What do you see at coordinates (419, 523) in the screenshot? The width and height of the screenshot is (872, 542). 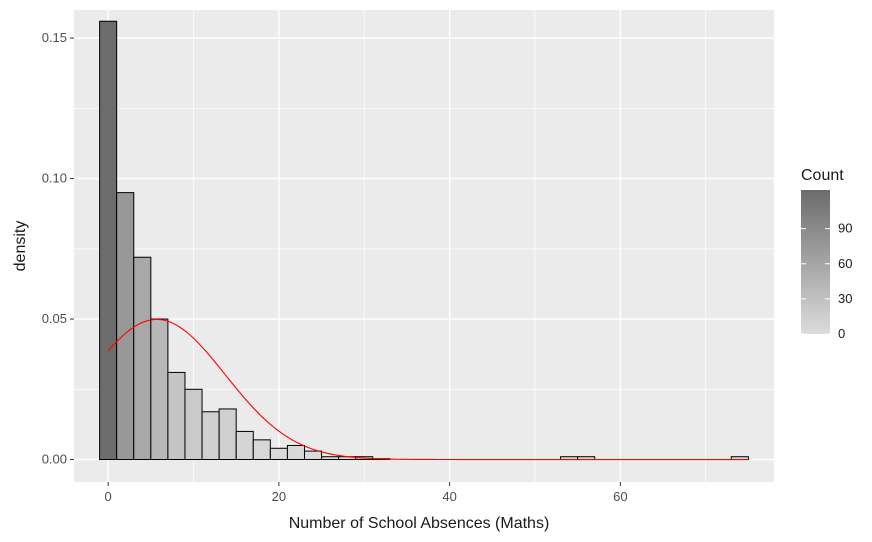 I see `x-axis-title: Number of School Absences (Maths)` at bounding box center [419, 523].